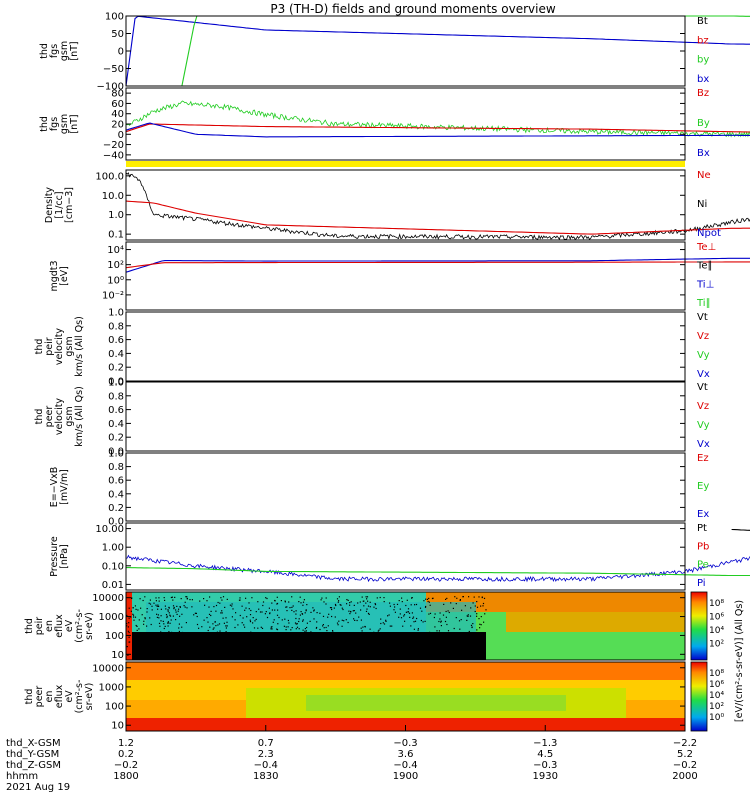 The image size is (750, 800). I want to click on x-tick-label: 4.5, so click(545, 754).